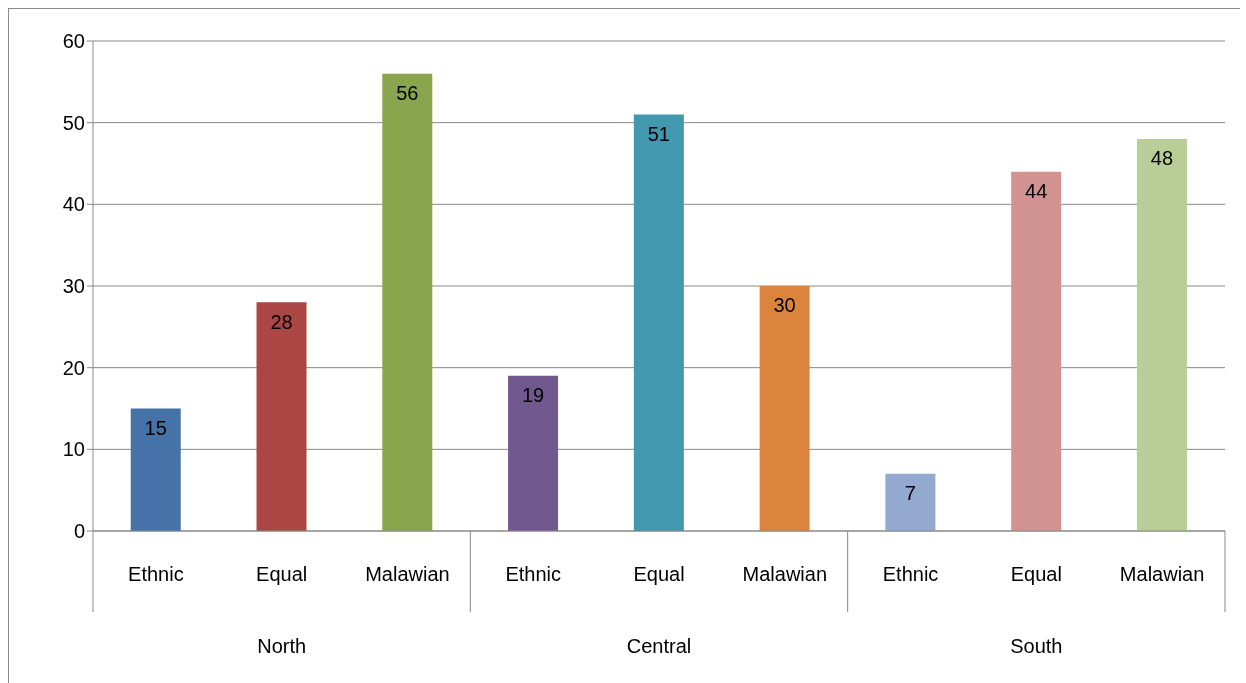  Describe the element at coordinates (1036, 190) in the screenshot. I see `data-label: 44` at that location.